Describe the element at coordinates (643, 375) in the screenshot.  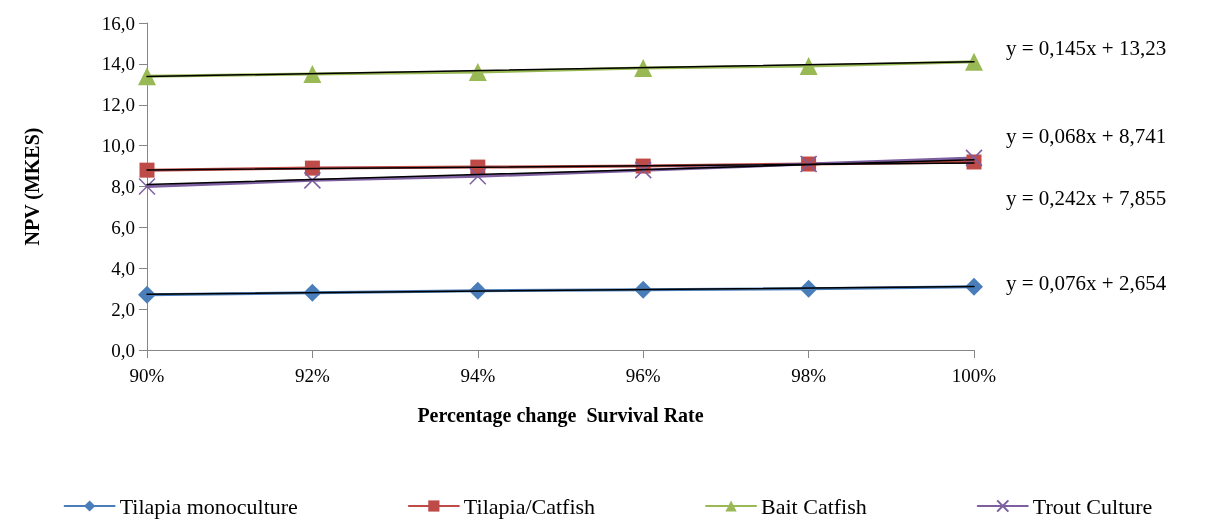
I see `x-tick-label: 96%` at that location.